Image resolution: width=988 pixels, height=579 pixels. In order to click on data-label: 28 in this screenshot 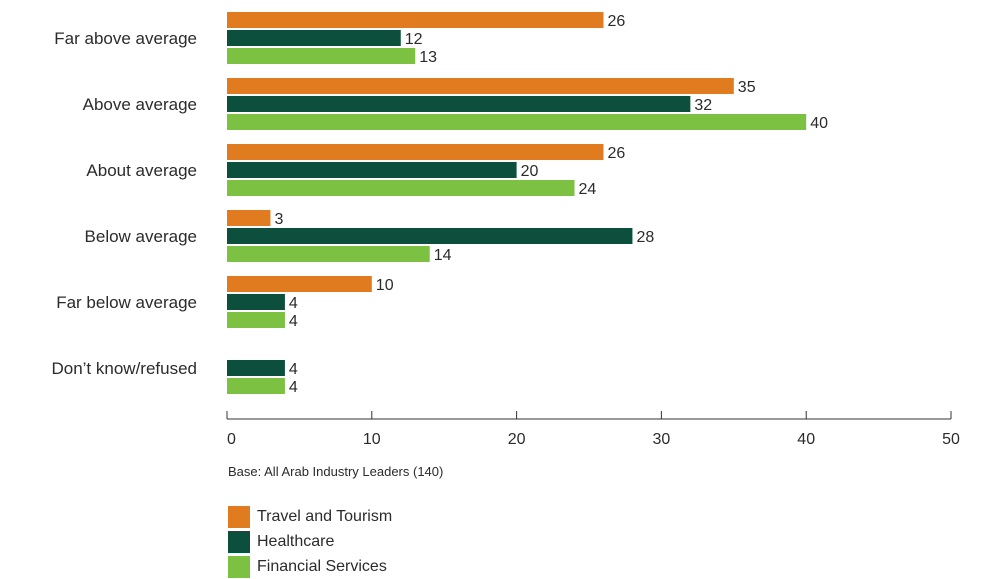, I will do `click(645, 237)`.